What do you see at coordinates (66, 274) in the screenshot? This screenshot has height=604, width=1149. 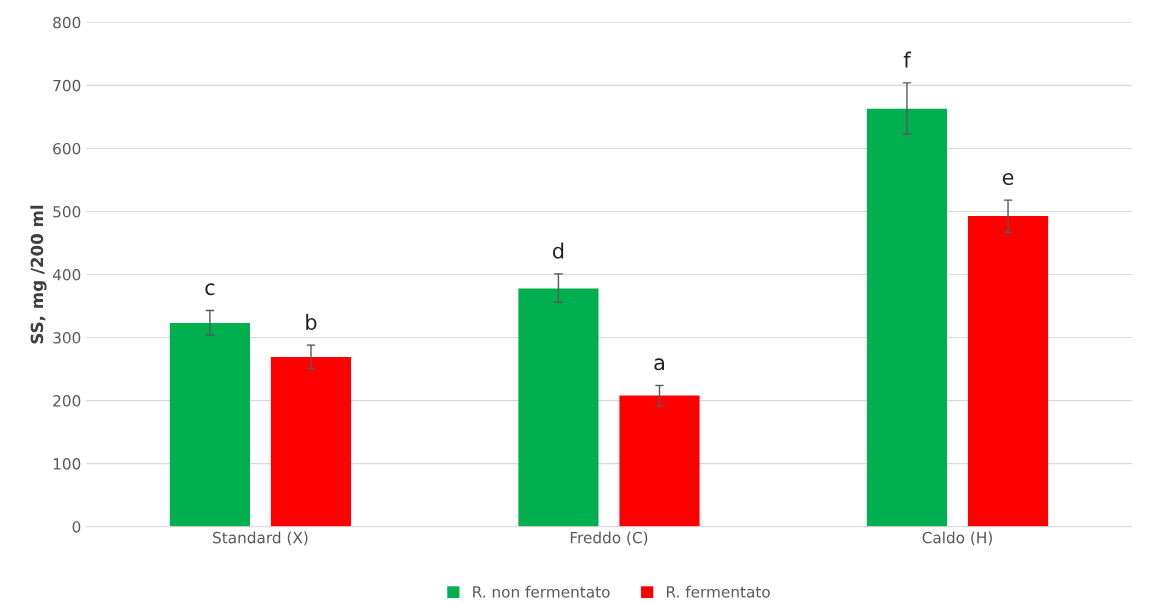 I see `y-tick-label: 400` at bounding box center [66, 274].